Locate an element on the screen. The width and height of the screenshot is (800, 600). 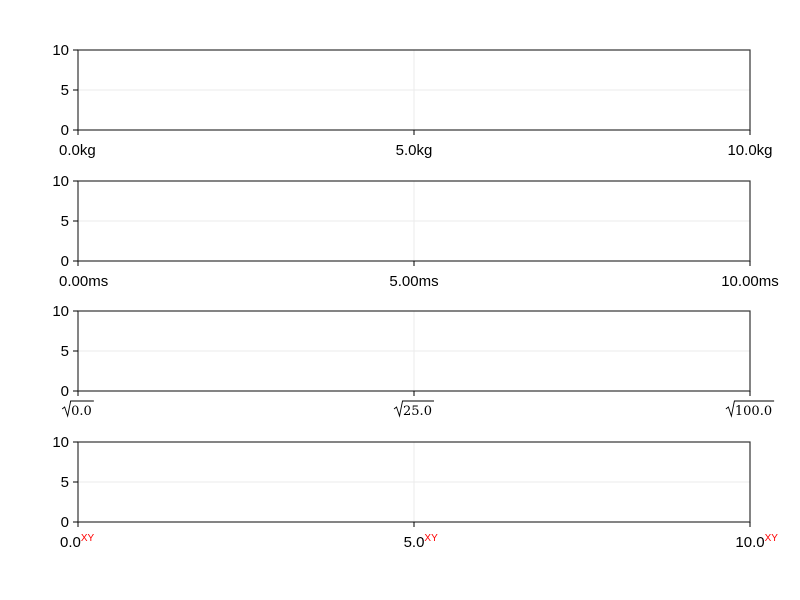
svg-text: 5.0 is located at coordinates (414, 542).